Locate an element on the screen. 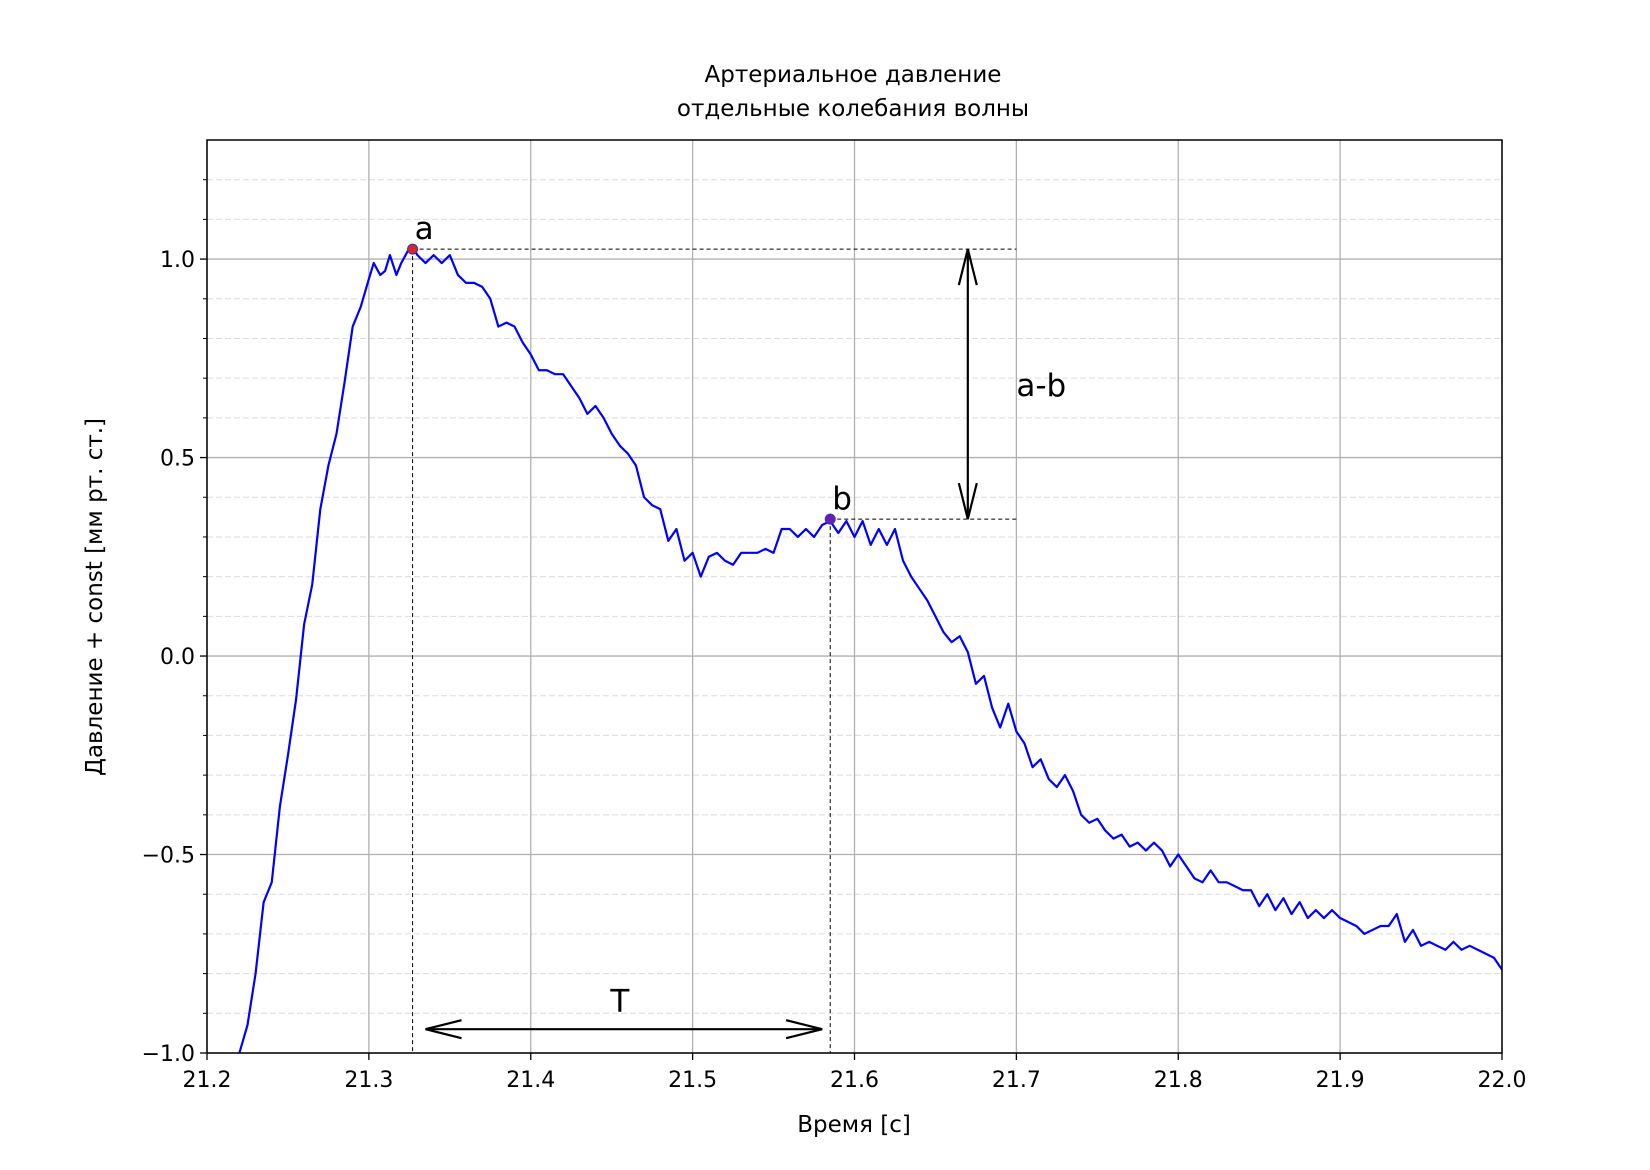 The width and height of the screenshot is (1650, 1170). x-tick-label: 21.5 is located at coordinates (692, 1080).